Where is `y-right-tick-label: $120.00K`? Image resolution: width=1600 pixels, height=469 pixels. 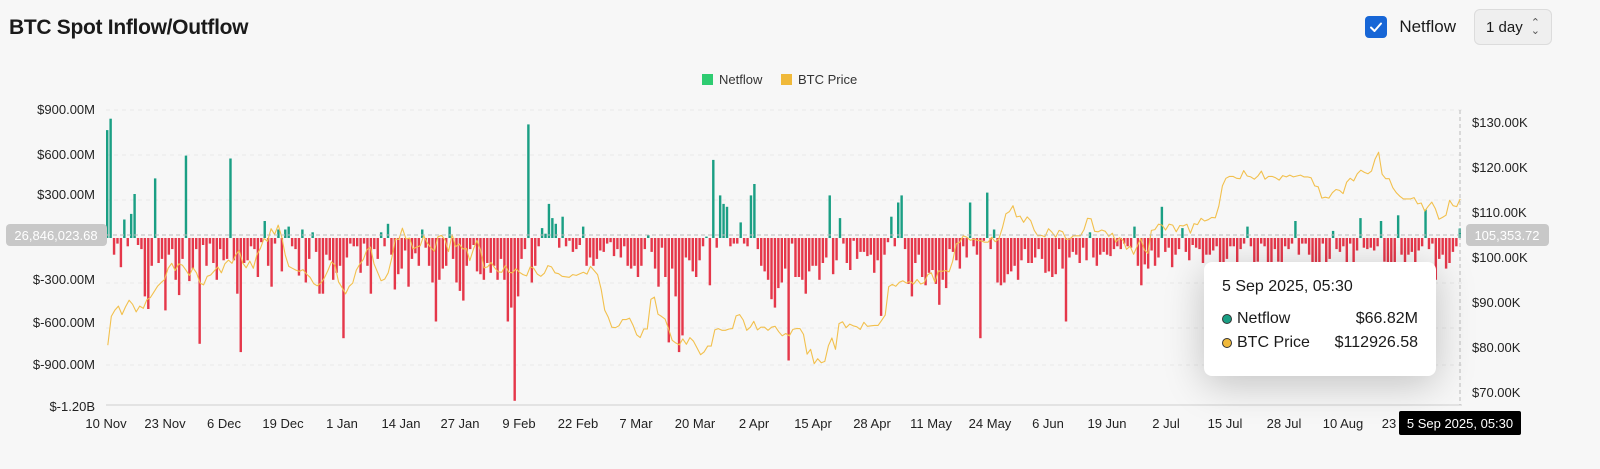
y-right-tick-label: $120.00K is located at coordinates (1500, 167).